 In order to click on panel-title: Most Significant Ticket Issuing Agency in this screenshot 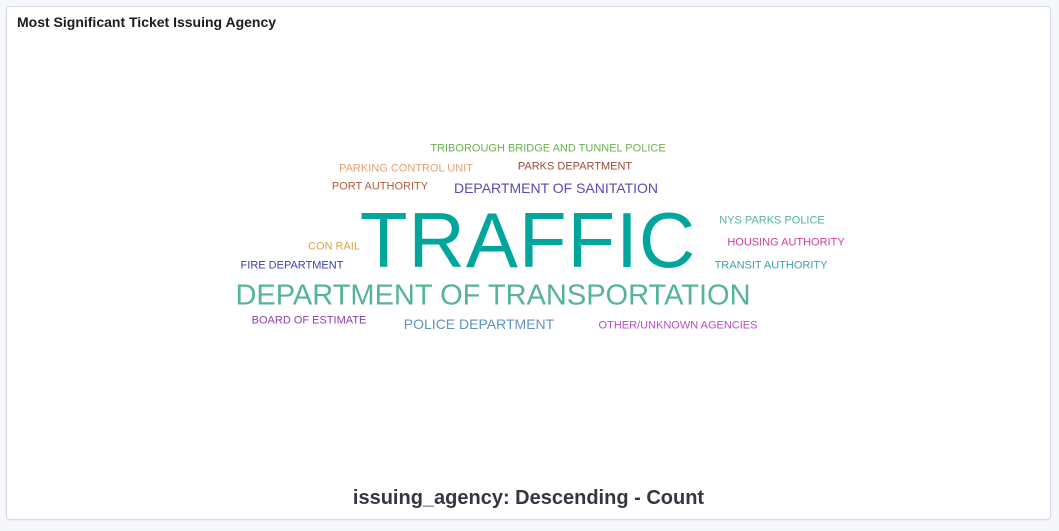, I will do `click(147, 22)`.